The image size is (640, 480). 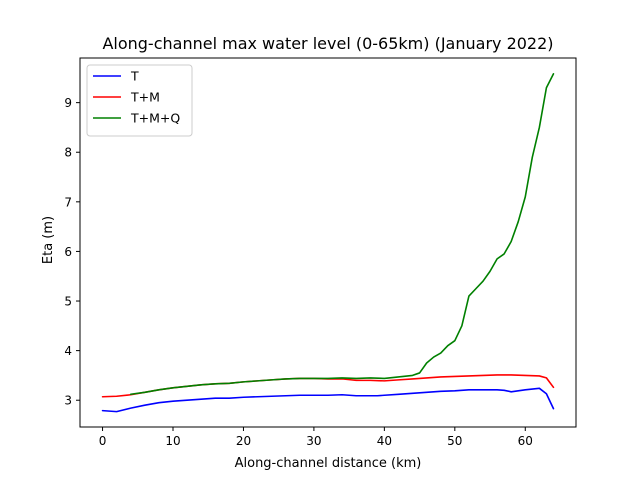 I want to click on y-tick-label: 5, so click(x=68, y=302).